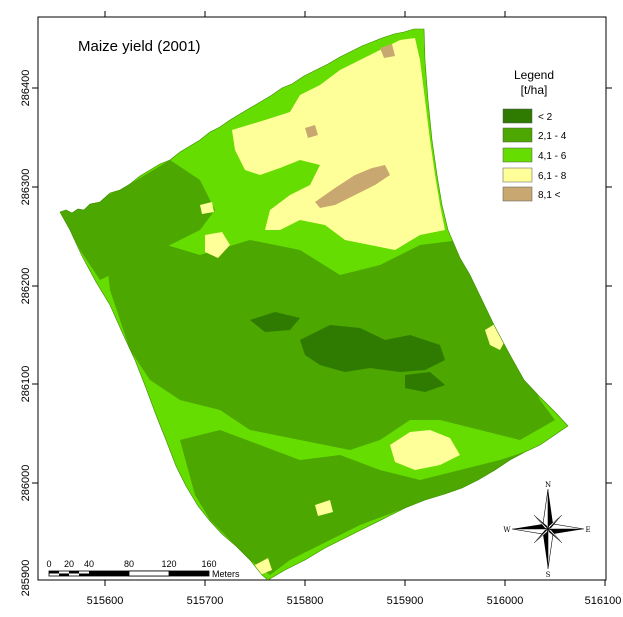  Describe the element at coordinates (105, 601) in the screenshot. I see `x-tick-label: 515600` at that location.